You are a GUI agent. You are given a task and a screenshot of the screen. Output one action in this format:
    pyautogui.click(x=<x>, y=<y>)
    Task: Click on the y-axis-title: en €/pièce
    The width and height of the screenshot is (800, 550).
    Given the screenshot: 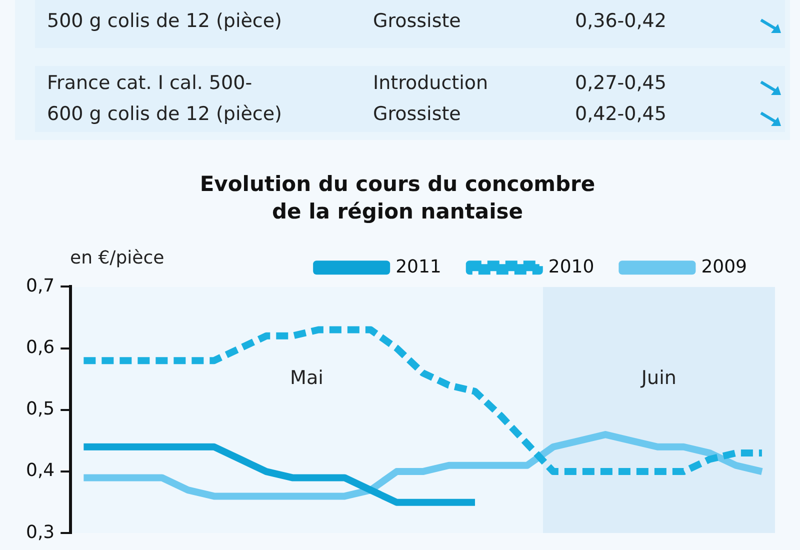 What is the action you would take?
    pyautogui.click(x=117, y=257)
    